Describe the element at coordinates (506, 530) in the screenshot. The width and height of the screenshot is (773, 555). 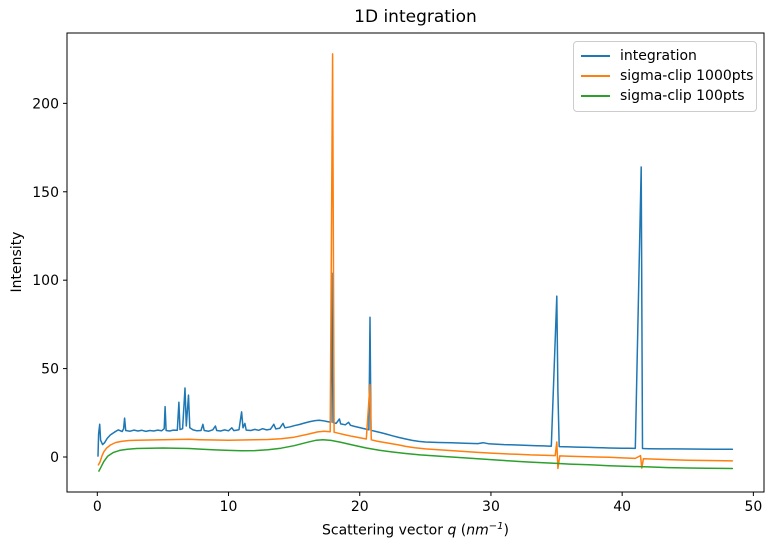
I see `x-axis-label-close-paren: )` at that location.